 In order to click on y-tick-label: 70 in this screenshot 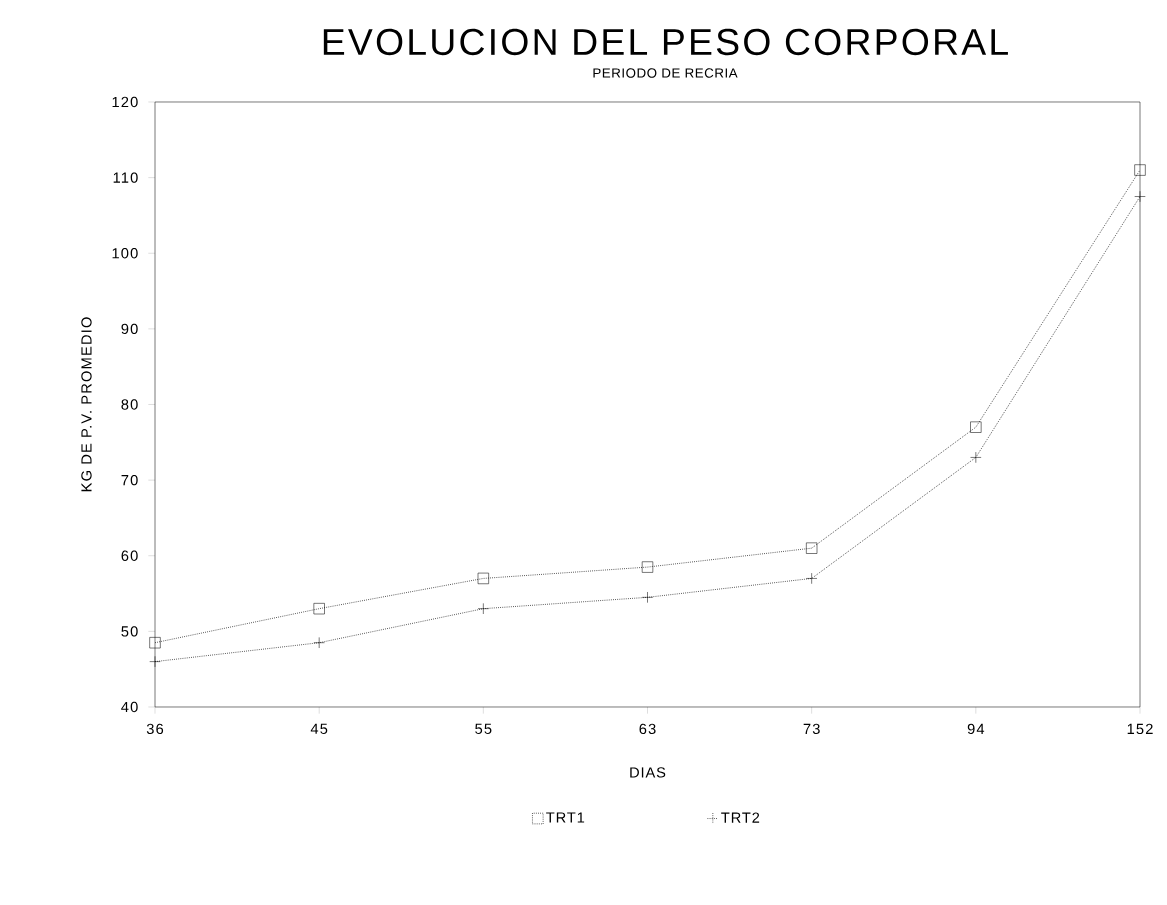, I will do `click(129, 480)`.